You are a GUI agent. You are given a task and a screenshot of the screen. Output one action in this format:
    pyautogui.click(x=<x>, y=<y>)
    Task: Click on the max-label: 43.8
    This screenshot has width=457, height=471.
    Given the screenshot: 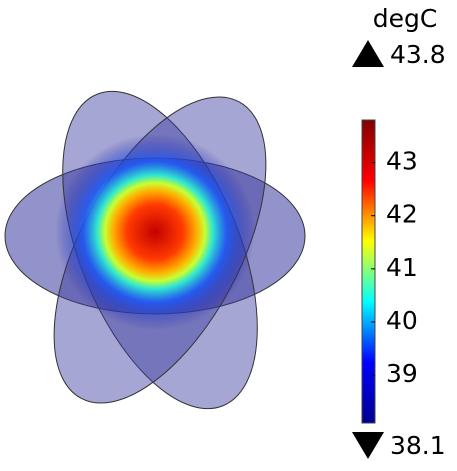 What is the action you would take?
    pyautogui.click(x=418, y=54)
    